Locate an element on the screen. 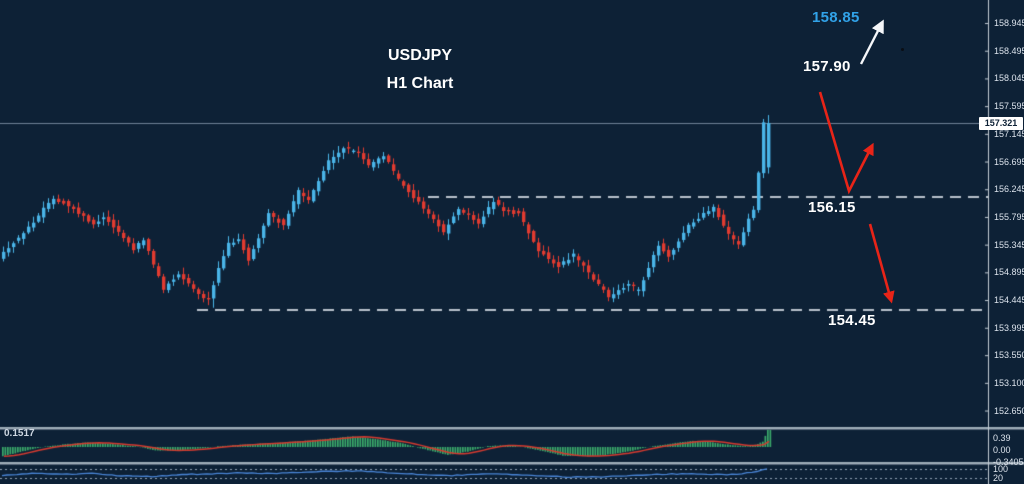  price-tick-label: 157.145 is located at coordinates (1009, 133).